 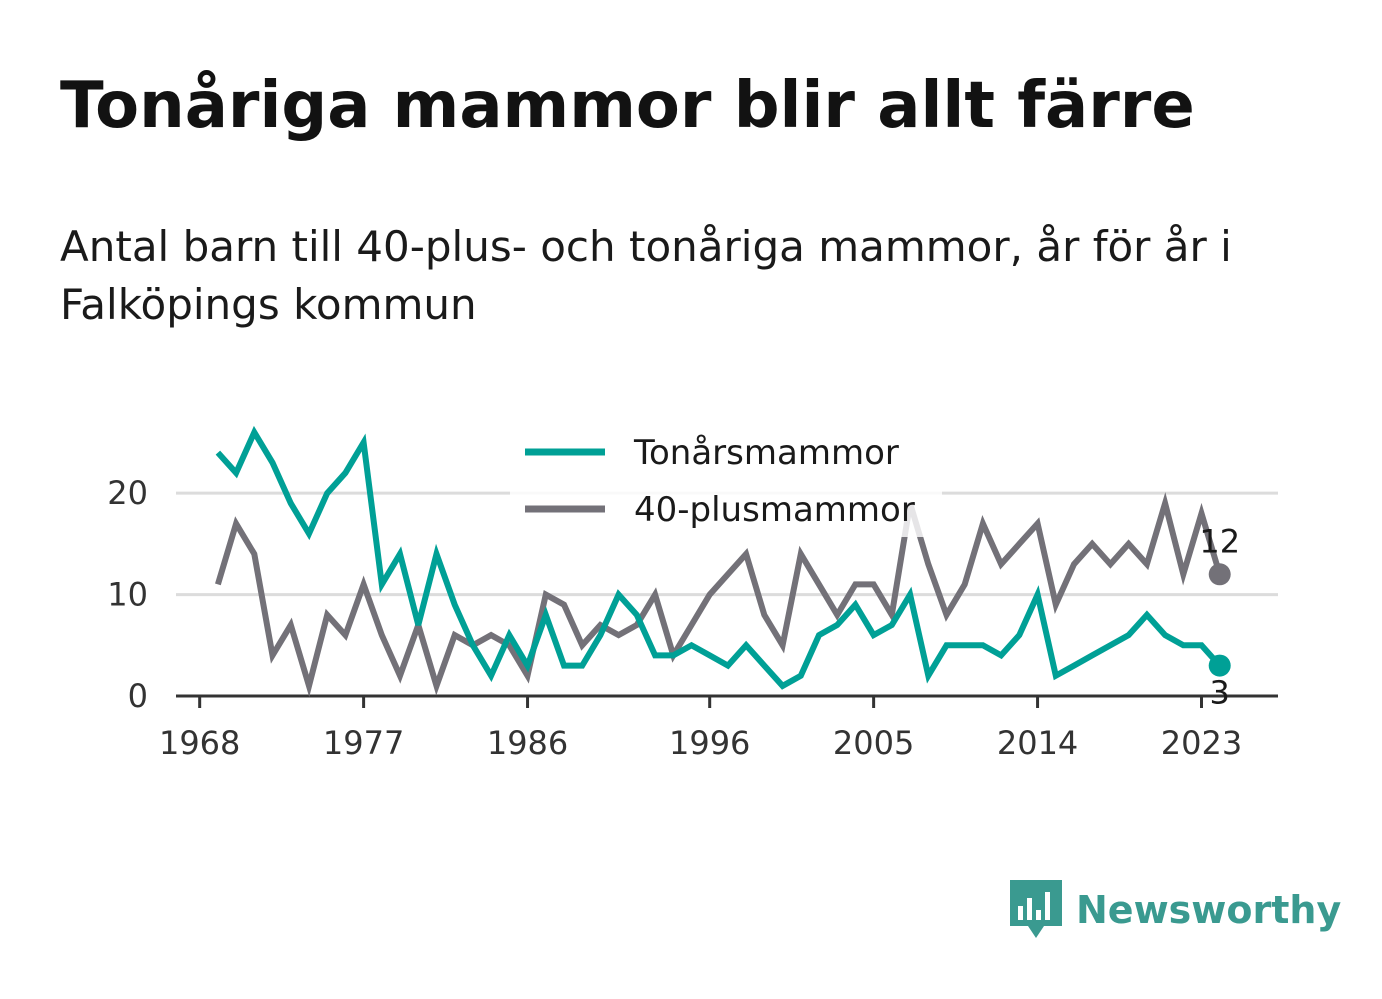 I want to click on legend: Tonårsmammor 40-plusmammor, so click(x=726, y=481).